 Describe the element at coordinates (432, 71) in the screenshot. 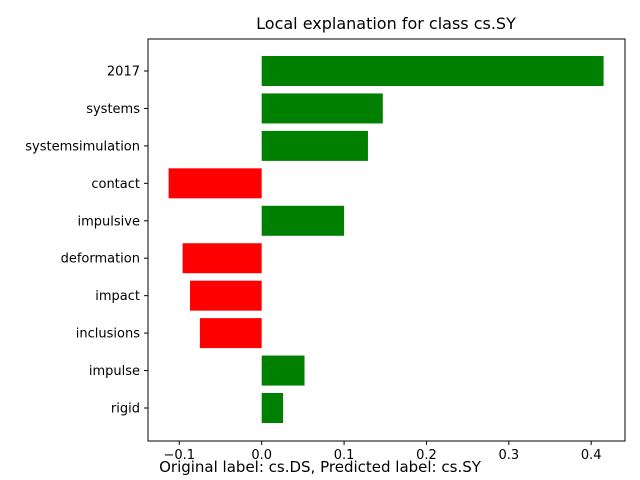

I see `bar-2017` at that location.